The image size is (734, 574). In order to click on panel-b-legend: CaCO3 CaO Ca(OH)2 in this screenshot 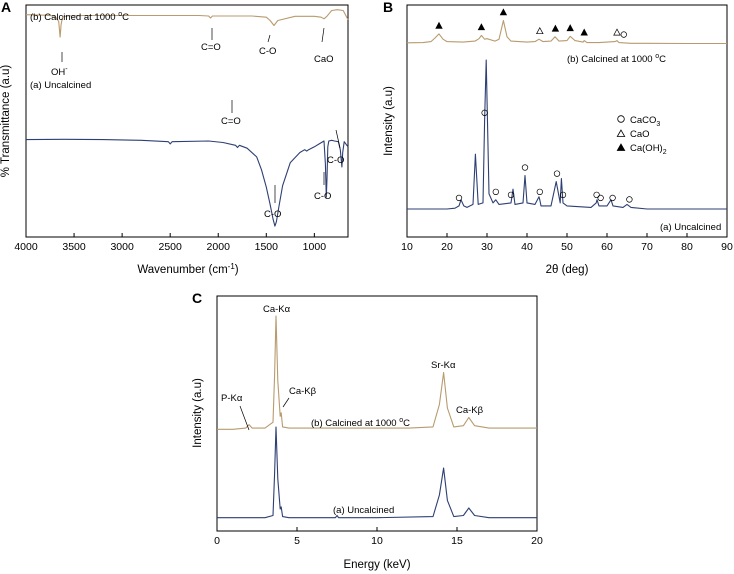, I will do `click(641, 135)`.